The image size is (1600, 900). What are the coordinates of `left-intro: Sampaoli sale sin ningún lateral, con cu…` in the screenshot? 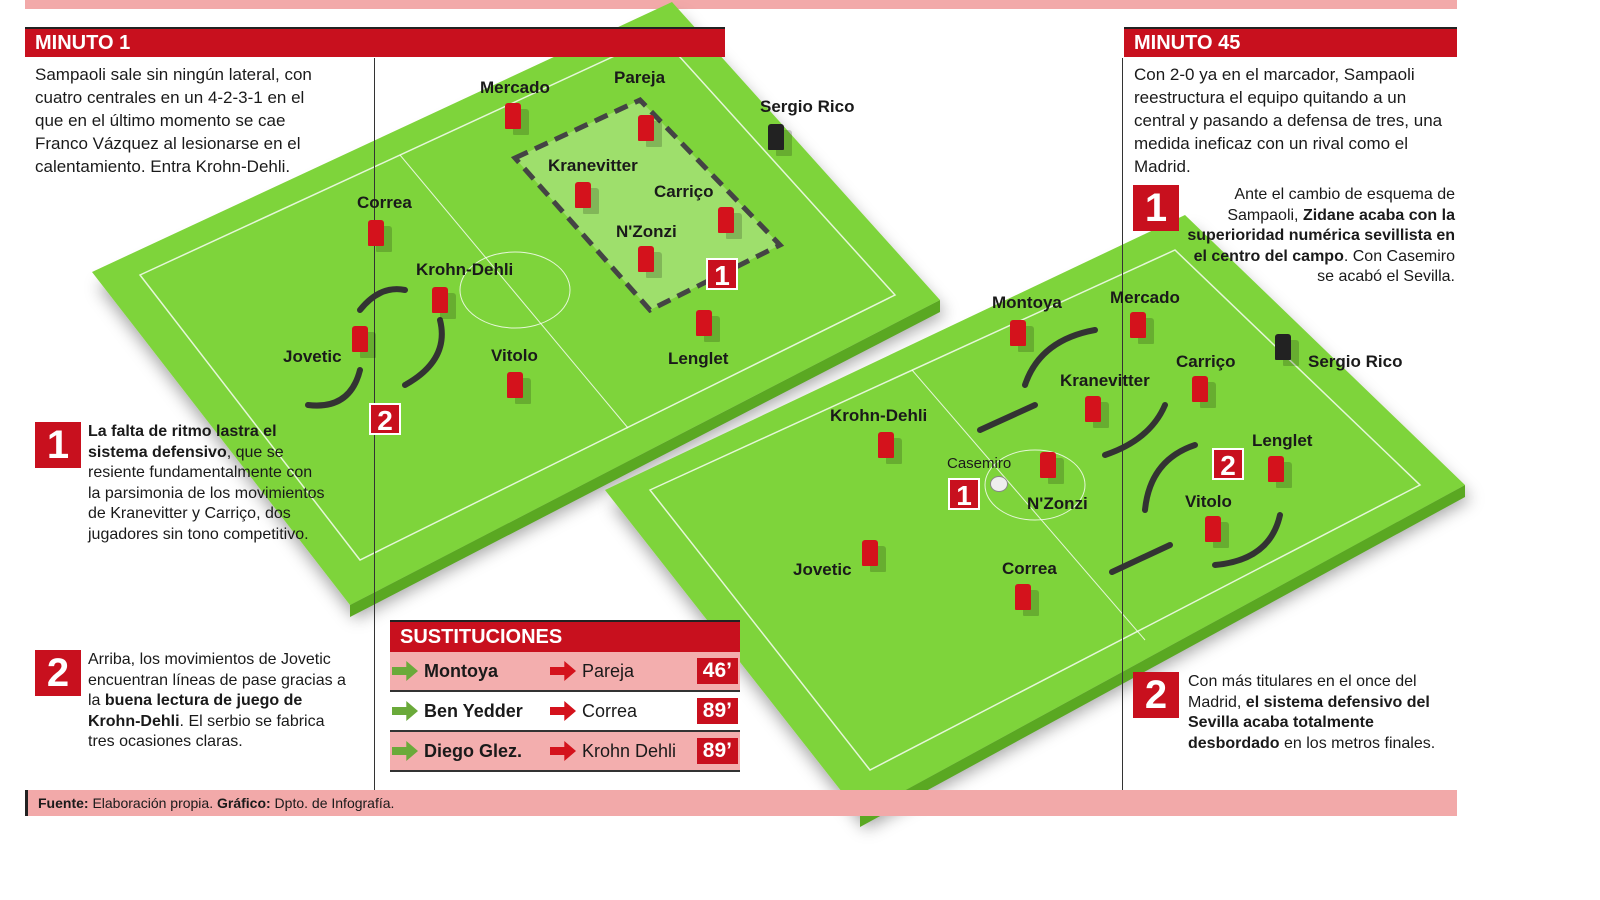 It's located at (173, 120).